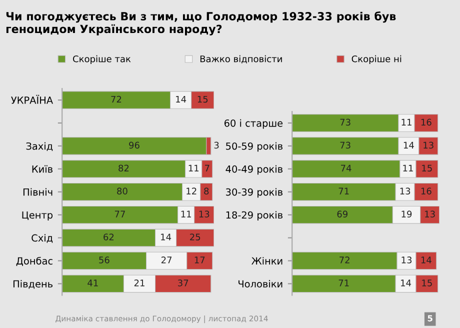  I want to click on data-label: 41, so click(93, 283).